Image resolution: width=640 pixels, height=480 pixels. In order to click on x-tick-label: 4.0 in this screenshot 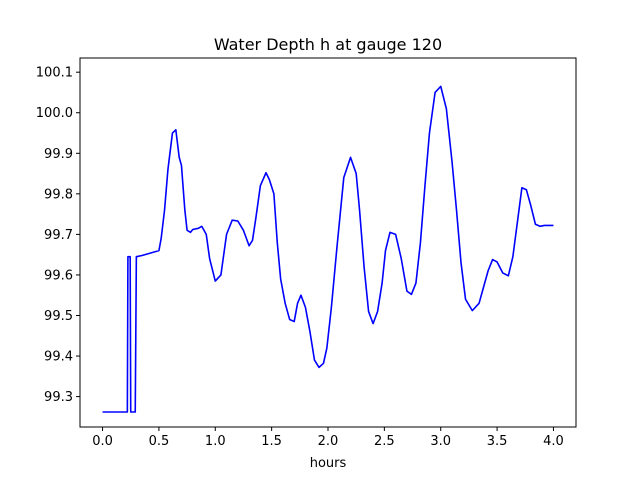, I will do `click(553, 441)`.